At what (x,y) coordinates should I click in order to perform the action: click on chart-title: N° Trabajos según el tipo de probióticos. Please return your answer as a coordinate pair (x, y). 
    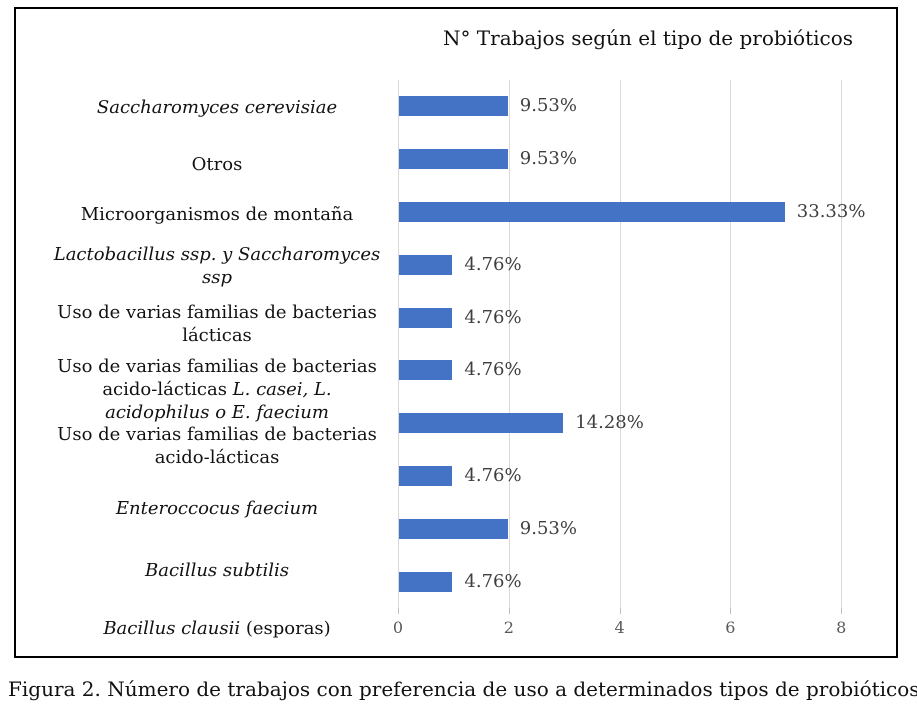
    Looking at the image, I should click on (648, 38).